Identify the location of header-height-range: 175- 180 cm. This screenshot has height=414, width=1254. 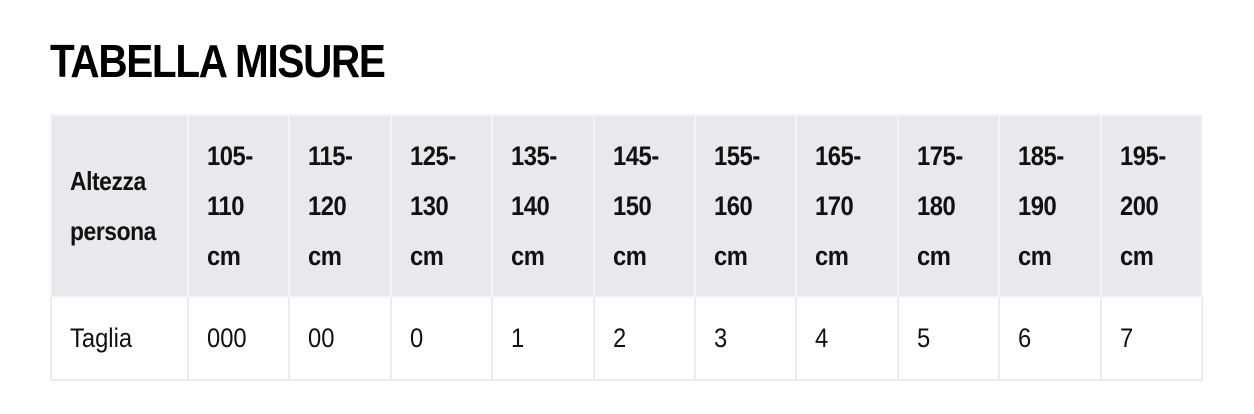
(948, 206).